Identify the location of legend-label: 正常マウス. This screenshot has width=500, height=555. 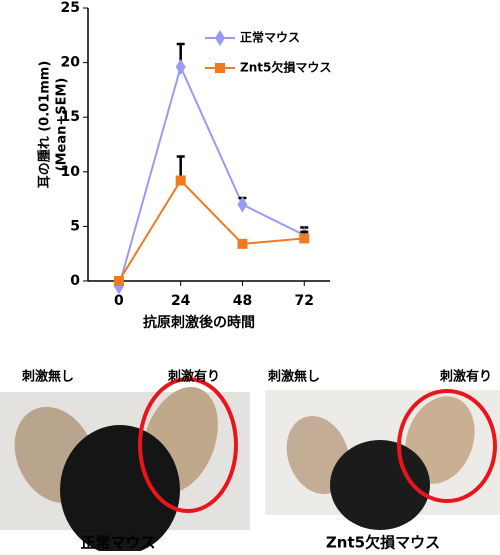
(270, 37).